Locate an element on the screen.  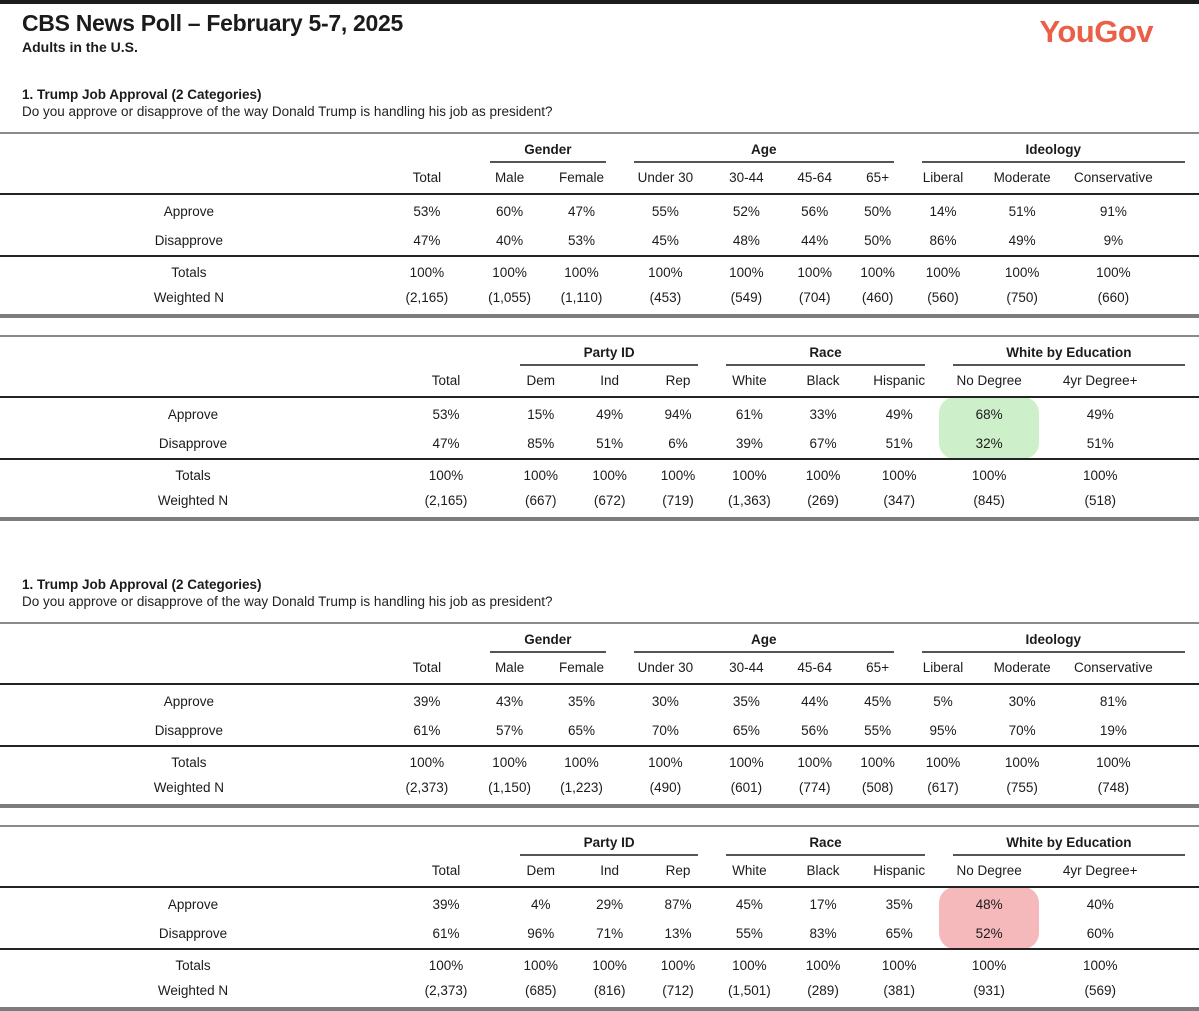
totals-cell: (289) is located at coordinates (823, 994).